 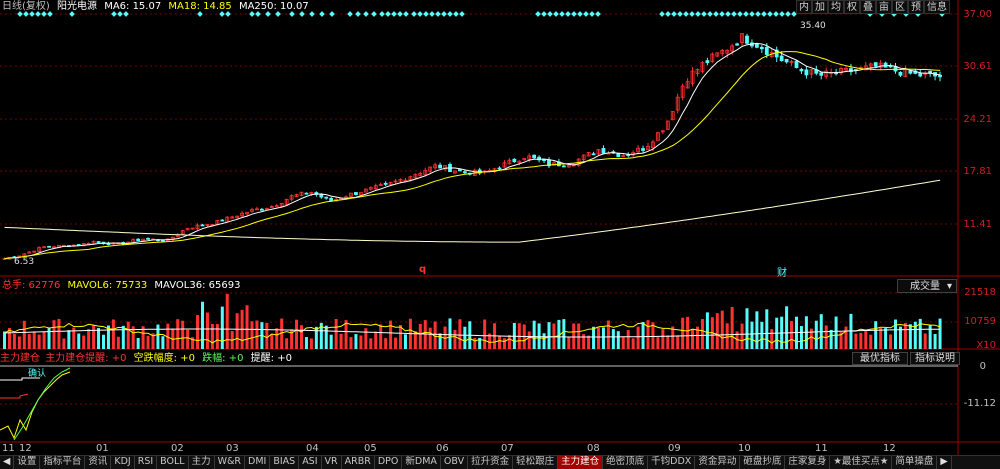 I want to click on tab-easy-follow: 轻松跟庄, so click(x=536, y=462).